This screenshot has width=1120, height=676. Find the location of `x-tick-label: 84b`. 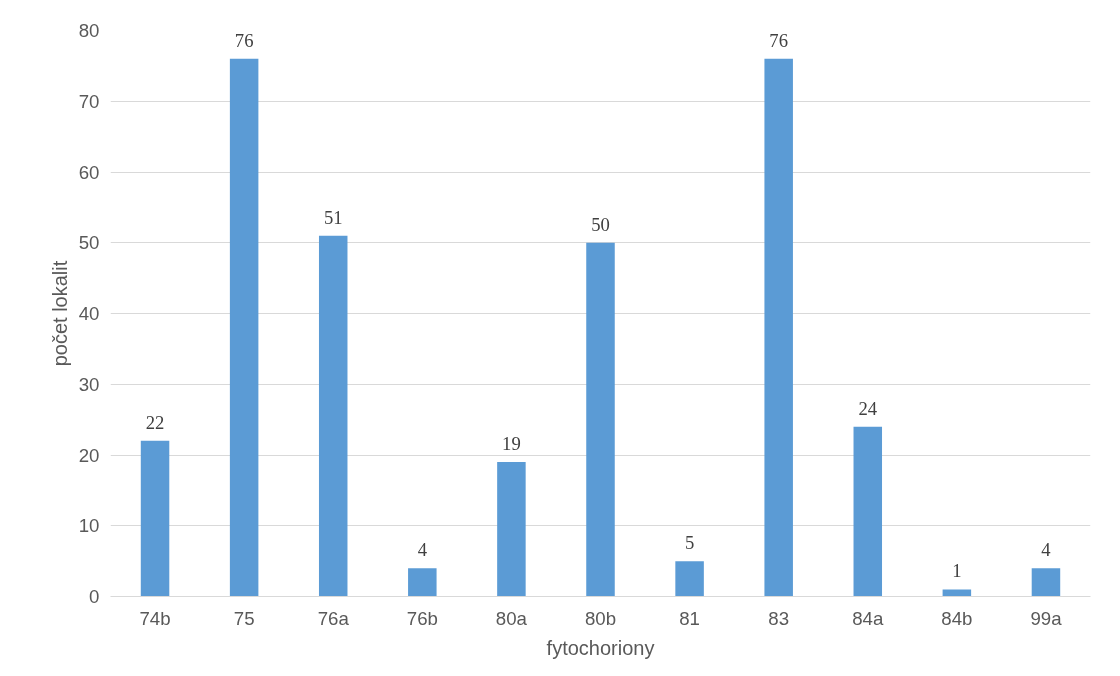

x-tick-label: 84b is located at coordinates (957, 618).